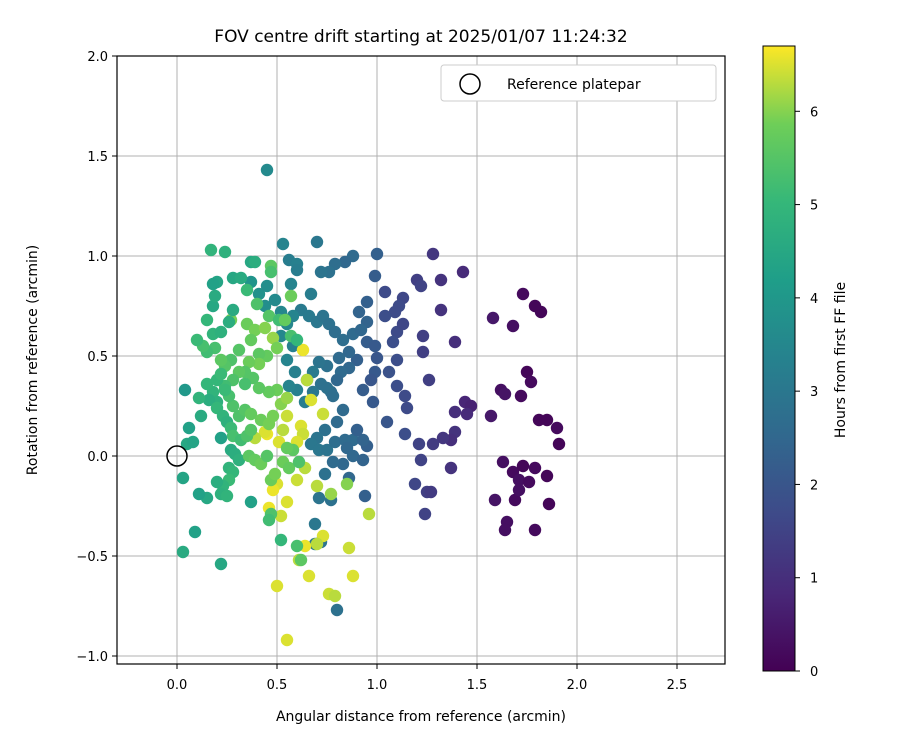  What do you see at coordinates (814, 392) in the screenshot?
I see `colorbar-tick-label: 3` at bounding box center [814, 392].